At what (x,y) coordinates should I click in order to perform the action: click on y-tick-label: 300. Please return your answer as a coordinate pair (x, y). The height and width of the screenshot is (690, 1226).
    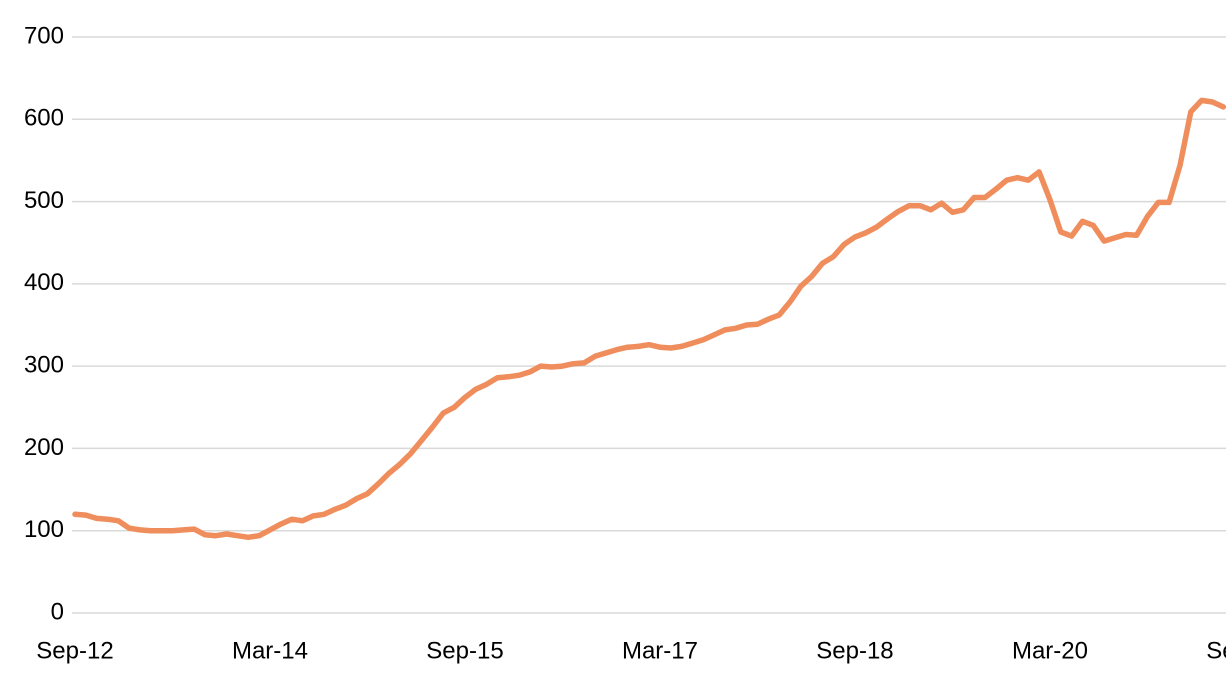
    Looking at the image, I should click on (44, 364).